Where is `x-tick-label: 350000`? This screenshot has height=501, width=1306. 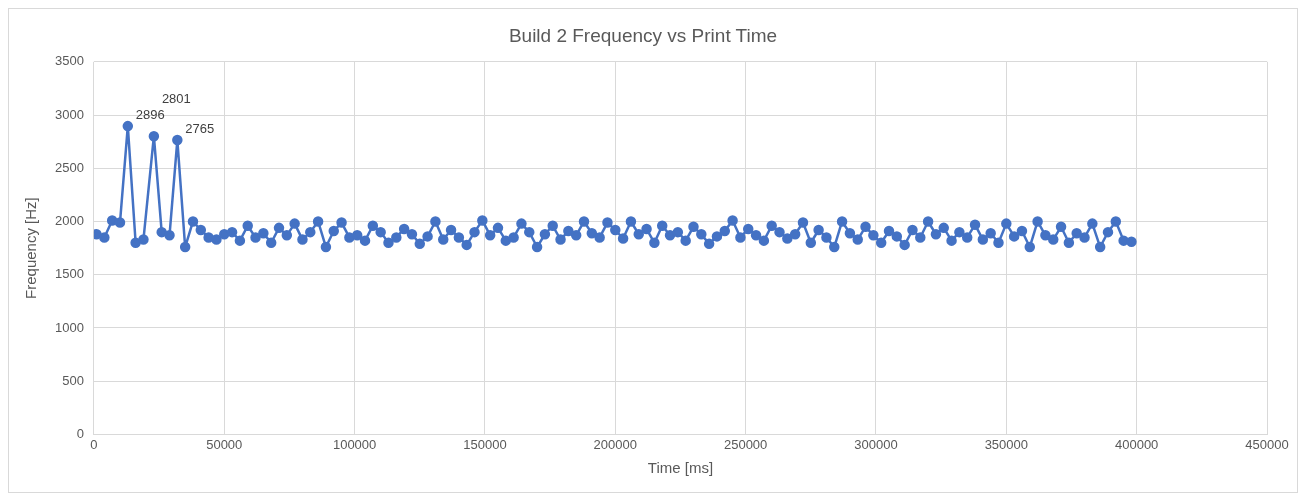
x-tick-label: 350000 is located at coordinates (1006, 444).